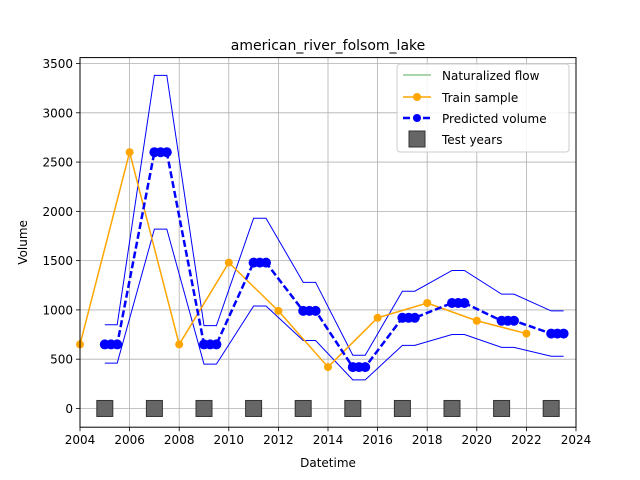  I want to click on x-tick-label: 2020, so click(477, 440).